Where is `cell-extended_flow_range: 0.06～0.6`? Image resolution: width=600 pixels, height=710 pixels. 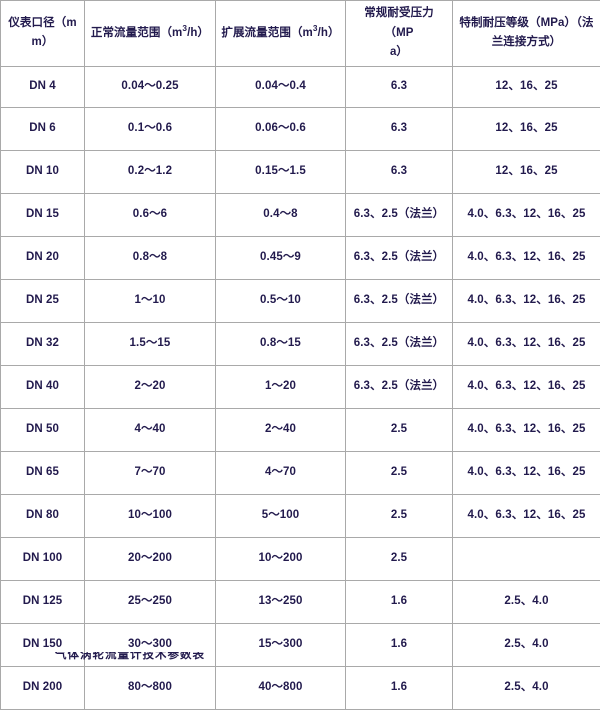
cell-extended_flow_range: 0.06～0.6 is located at coordinates (281, 128).